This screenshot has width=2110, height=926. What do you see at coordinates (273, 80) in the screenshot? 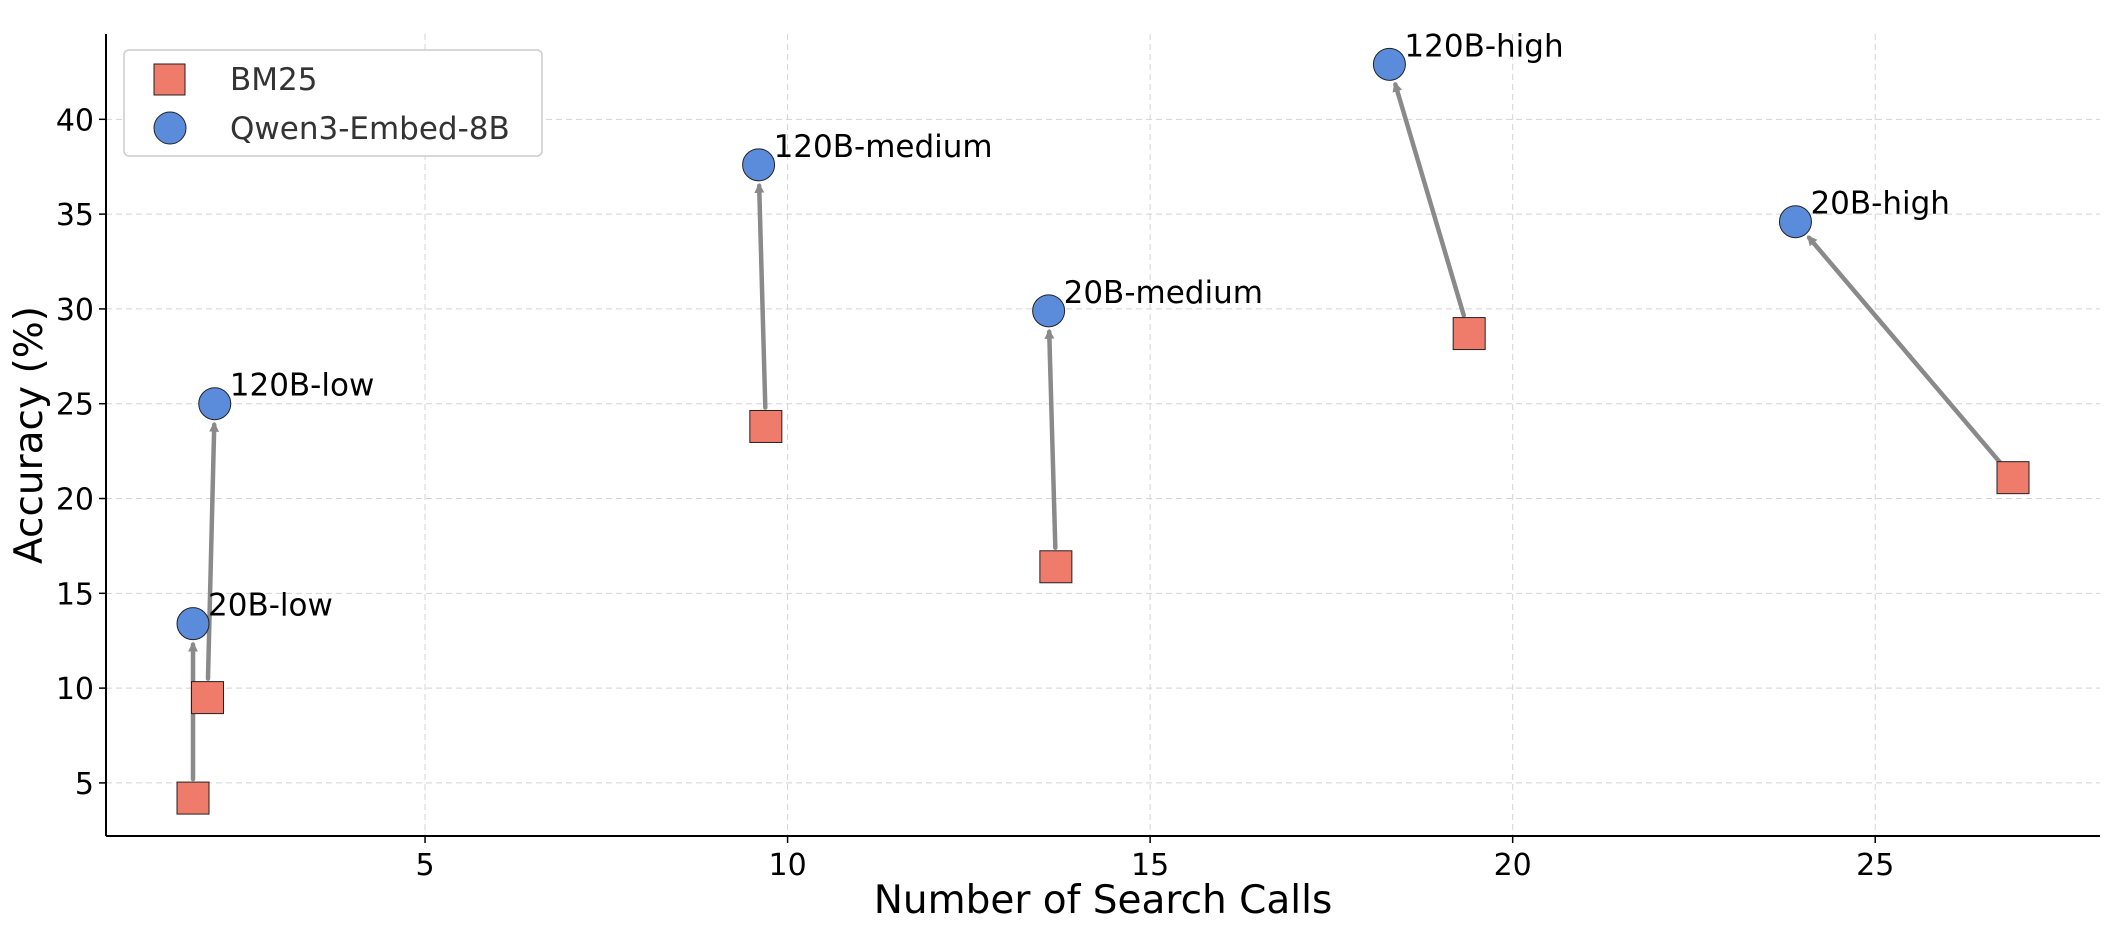
I see `legend-bm25-label: BM25` at bounding box center [273, 80].